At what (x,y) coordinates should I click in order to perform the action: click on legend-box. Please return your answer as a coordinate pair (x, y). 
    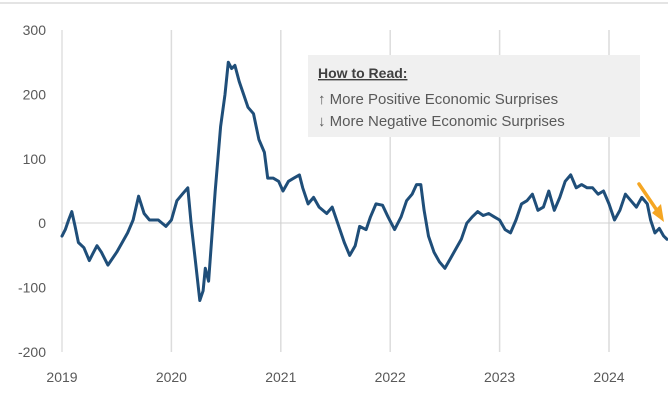
    Looking at the image, I should click on (474, 96).